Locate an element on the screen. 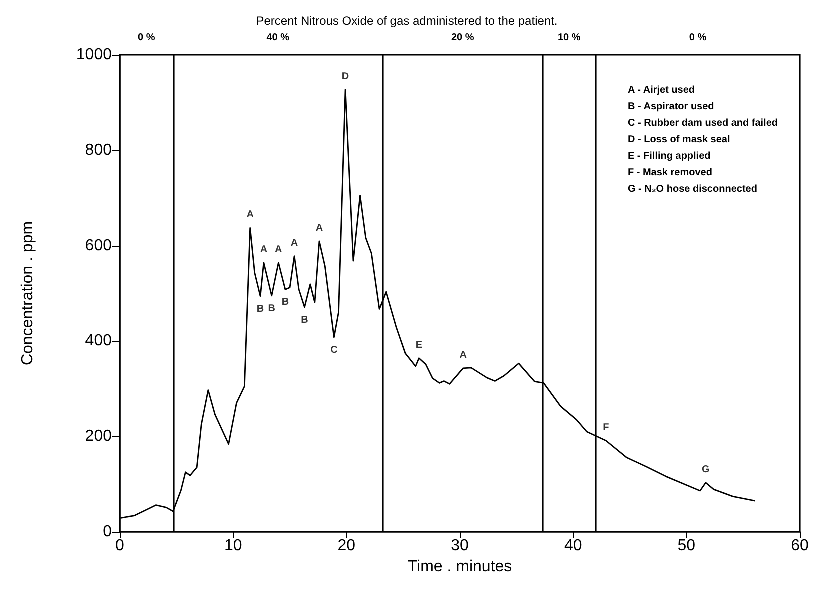 This screenshot has width=814, height=593. annotation: E - Filling applied is located at coordinates (669, 156).